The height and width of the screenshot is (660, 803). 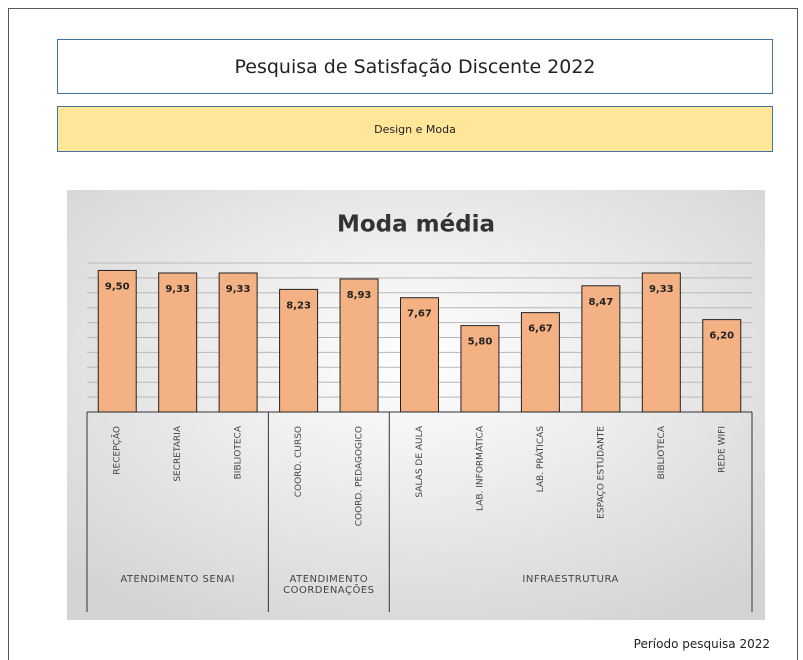 What do you see at coordinates (420, 461) in the screenshot?
I see `x-tick-label: SALAS DE AULA` at bounding box center [420, 461].